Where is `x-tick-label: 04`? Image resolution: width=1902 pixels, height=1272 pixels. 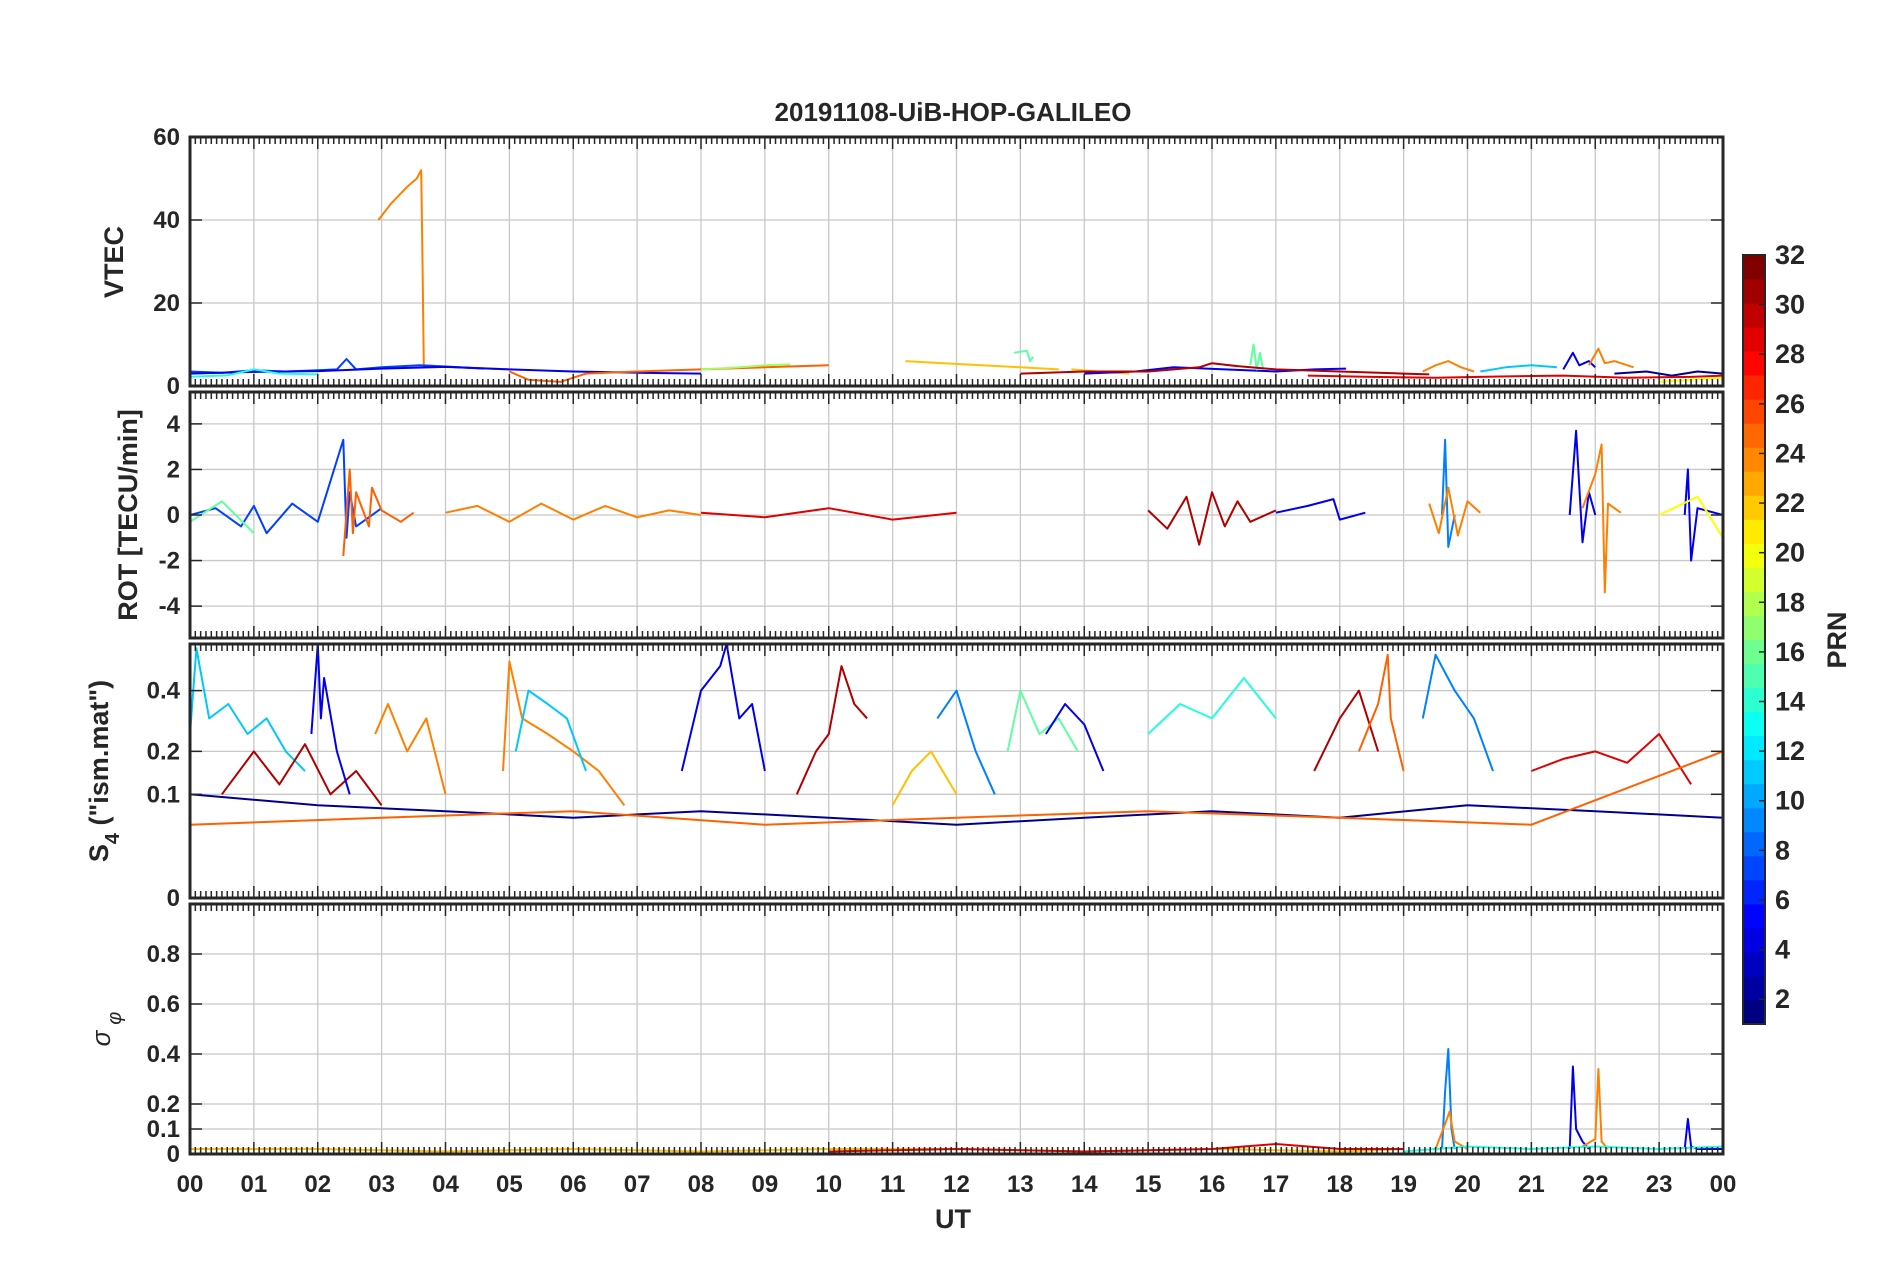
x-tick-label: 04 is located at coordinates (445, 1184).